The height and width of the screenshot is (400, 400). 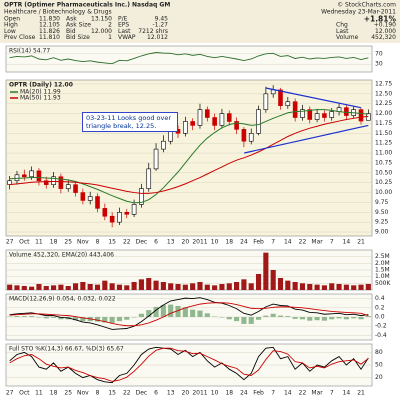 What do you see at coordinates (39, 393) in the screenshot?
I see `x-tick-label: 11` at bounding box center [39, 393].